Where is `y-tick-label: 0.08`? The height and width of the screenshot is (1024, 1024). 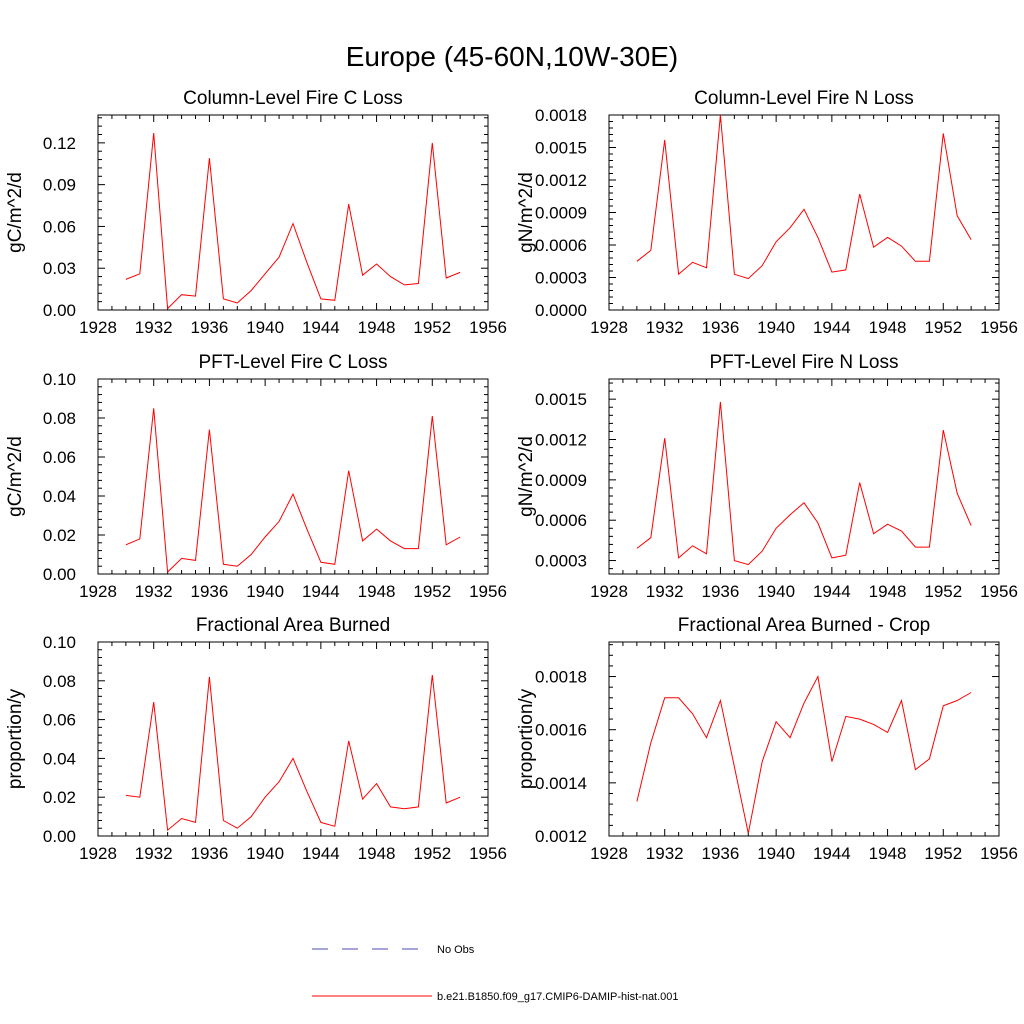
y-tick-label: 0.08 is located at coordinates (59, 418).